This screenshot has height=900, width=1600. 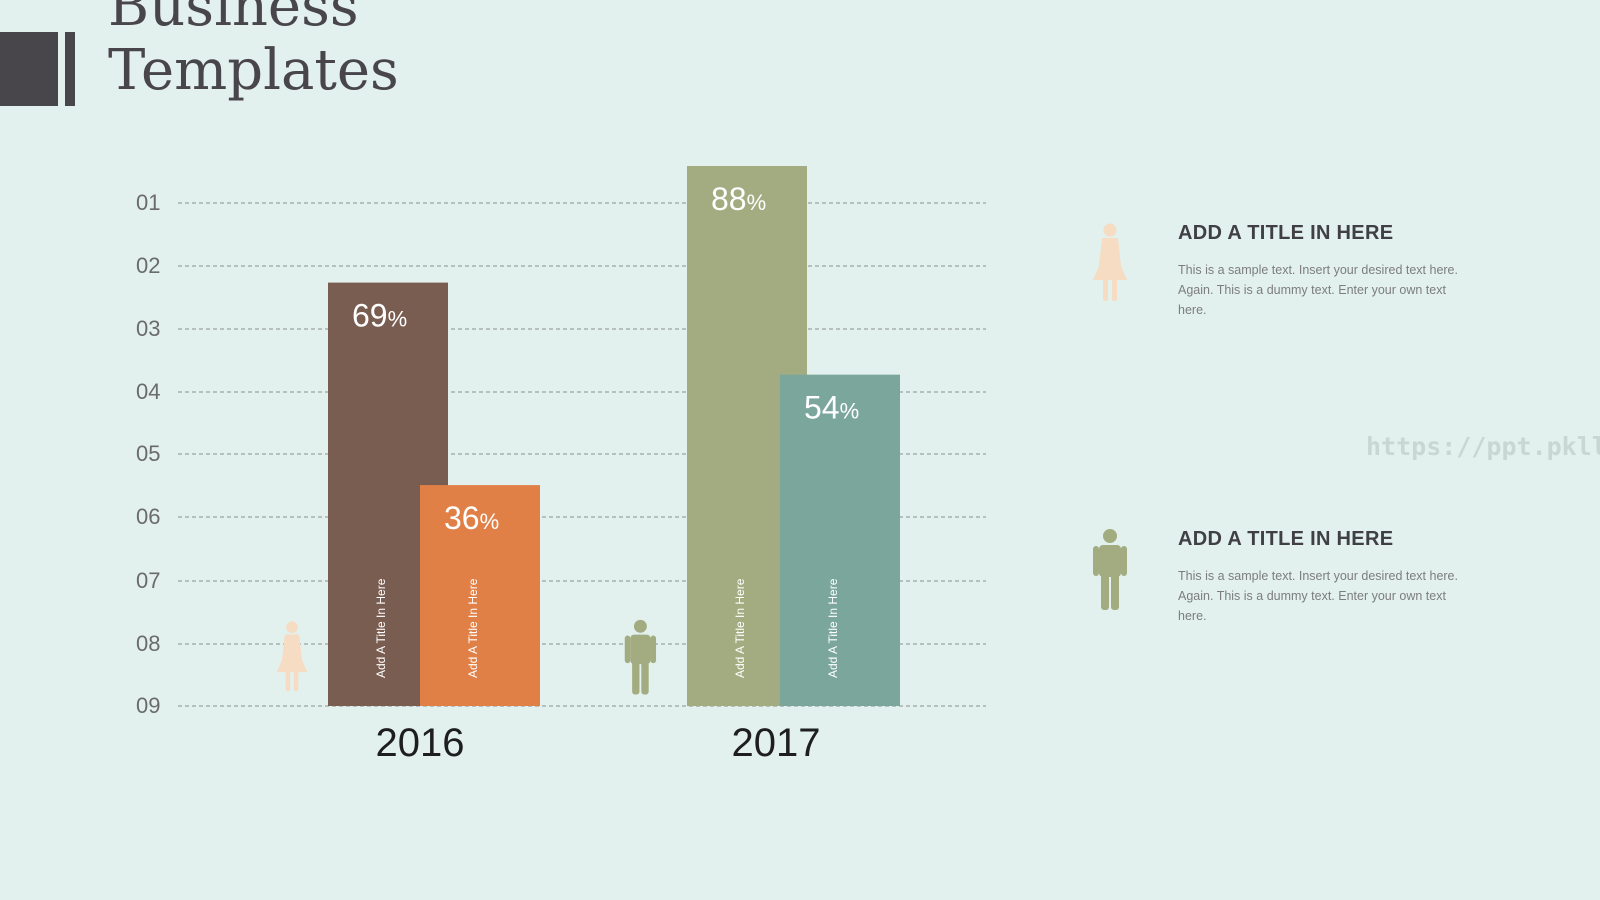 I want to click on x-category-label: 2016, so click(x=420, y=743).